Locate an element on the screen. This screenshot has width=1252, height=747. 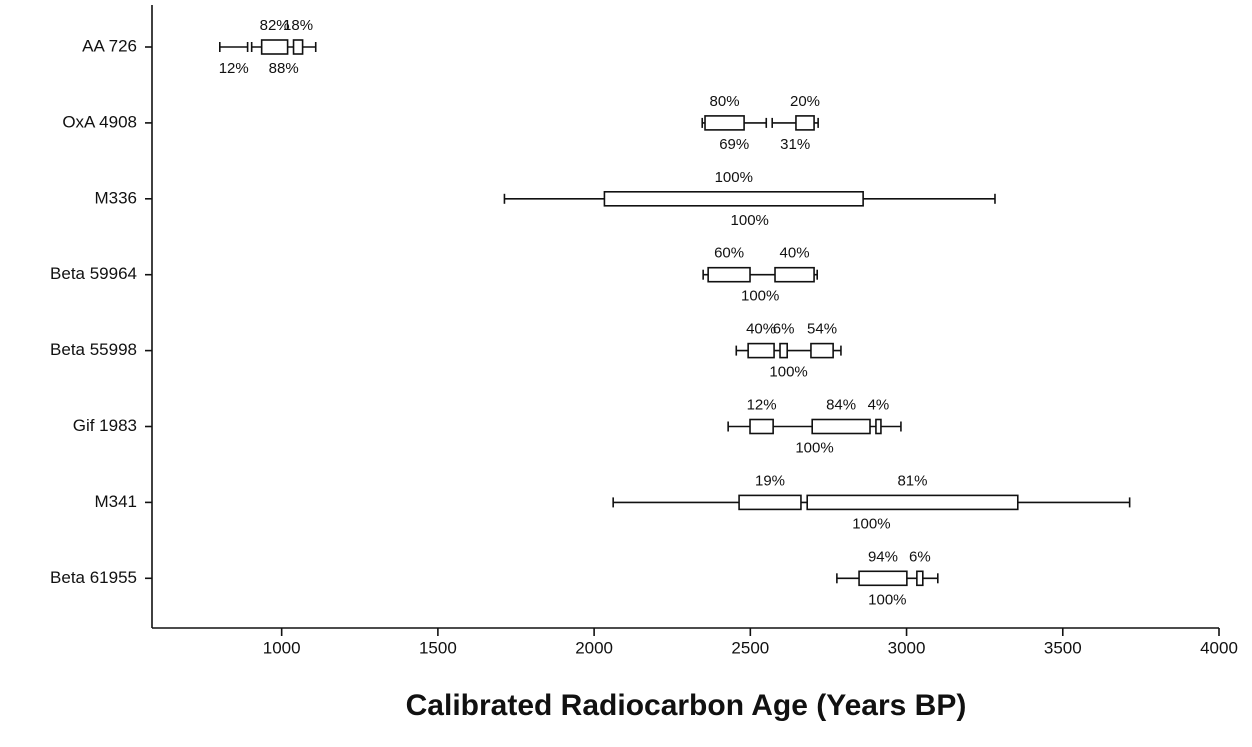
sample-label: M336 is located at coordinates (115, 197).